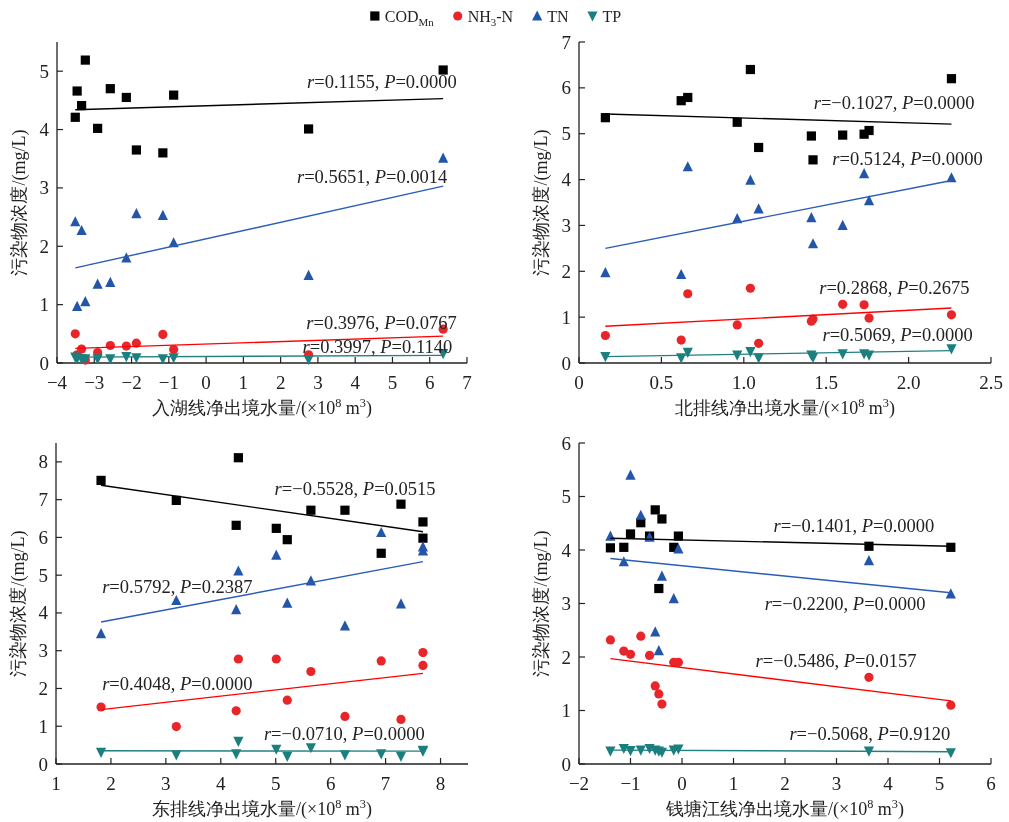 This screenshot has height=822, width=1009. What do you see at coordinates (262, 808) in the screenshot?
I see `x-axis-title: 东排线净出境水量/(×10$^{8}$ m$^{3}$)` at bounding box center [262, 808].